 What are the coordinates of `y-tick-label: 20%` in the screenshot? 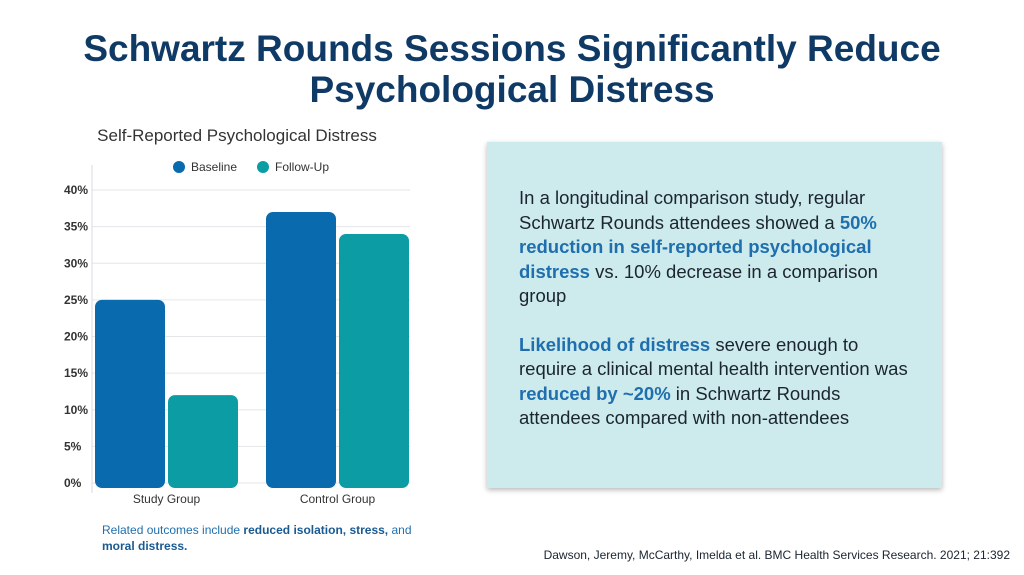 It's located at (76, 337).